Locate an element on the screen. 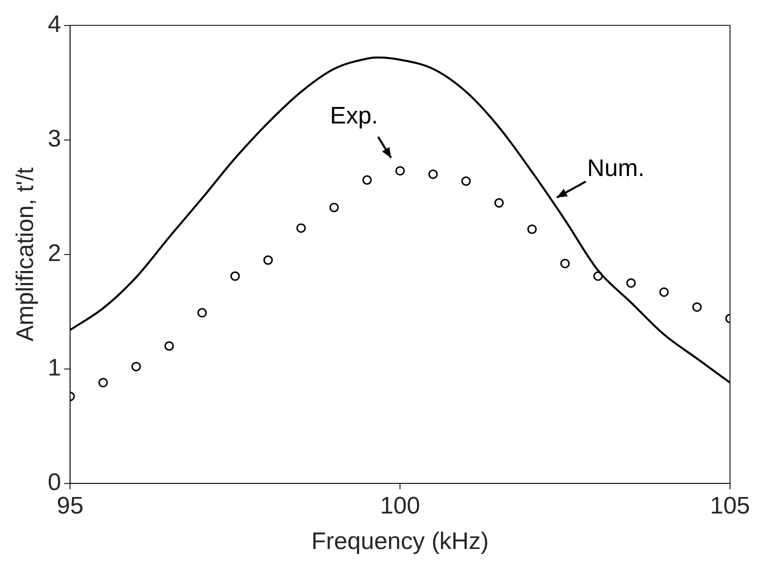  y-tick-label: 4 is located at coordinates (55, 24).